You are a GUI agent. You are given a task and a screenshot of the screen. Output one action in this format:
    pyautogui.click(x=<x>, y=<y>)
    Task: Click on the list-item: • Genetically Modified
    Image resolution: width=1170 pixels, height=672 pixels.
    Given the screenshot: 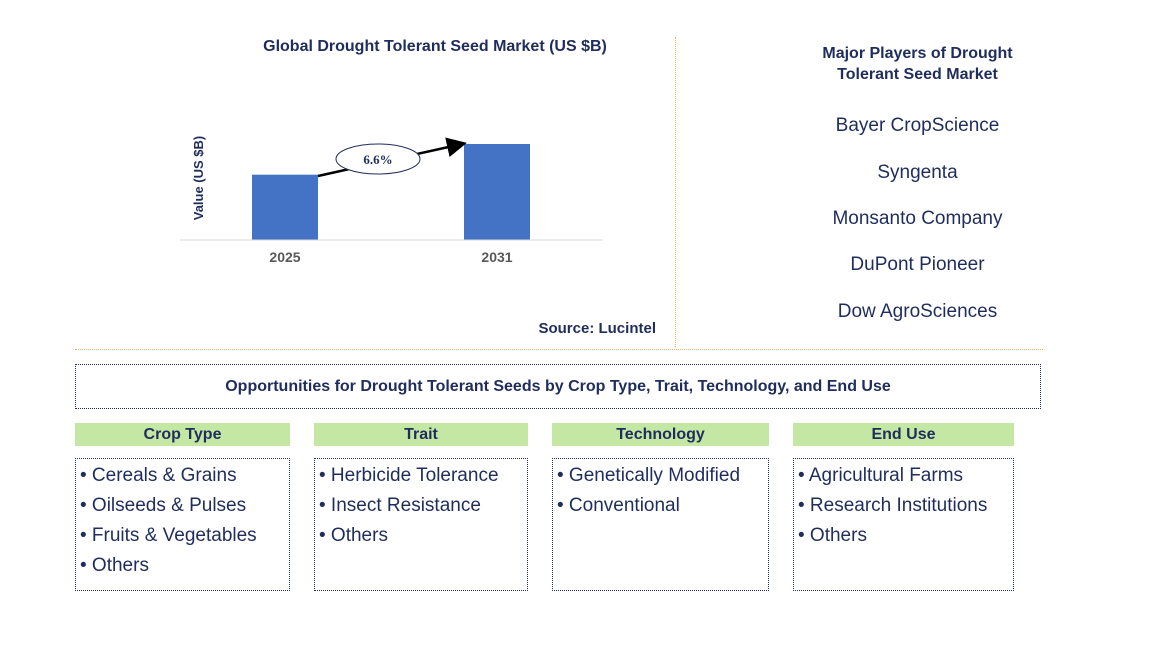 What is the action you would take?
    pyautogui.click(x=649, y=475)
    